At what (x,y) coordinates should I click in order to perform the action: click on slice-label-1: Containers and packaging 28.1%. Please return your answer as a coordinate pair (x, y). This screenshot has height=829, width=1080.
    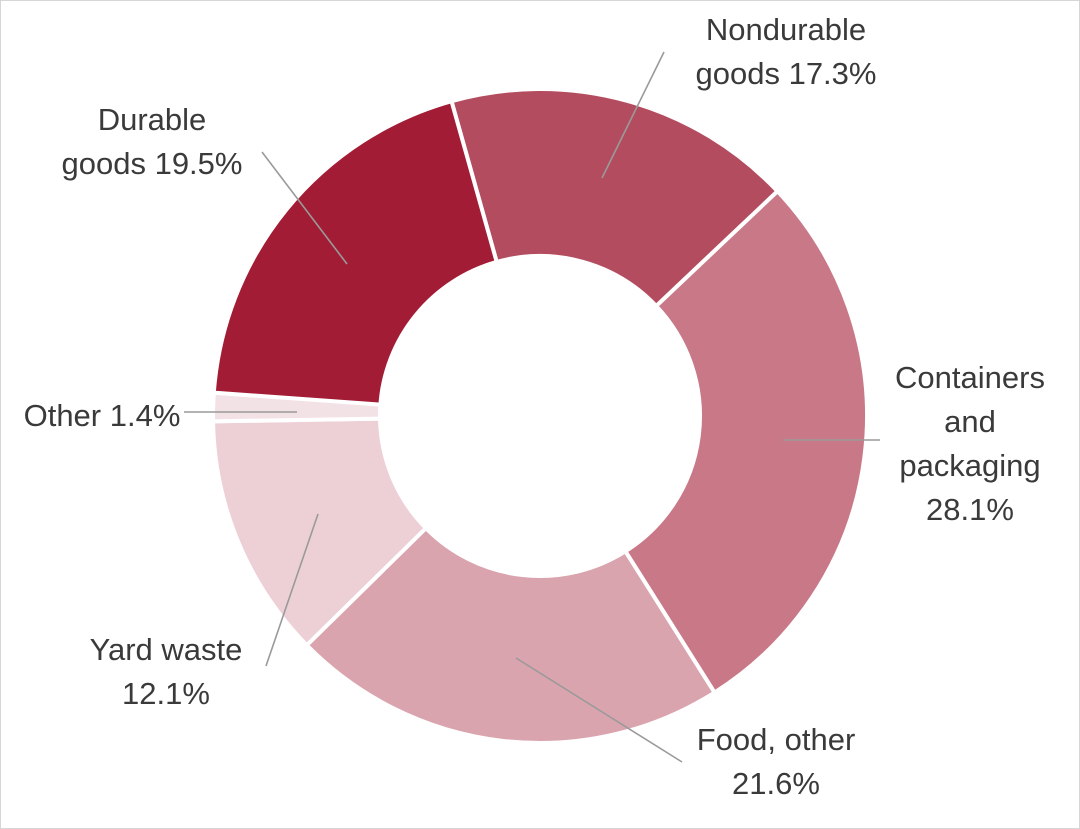
    Looking at the image, I should click on (970, 443).